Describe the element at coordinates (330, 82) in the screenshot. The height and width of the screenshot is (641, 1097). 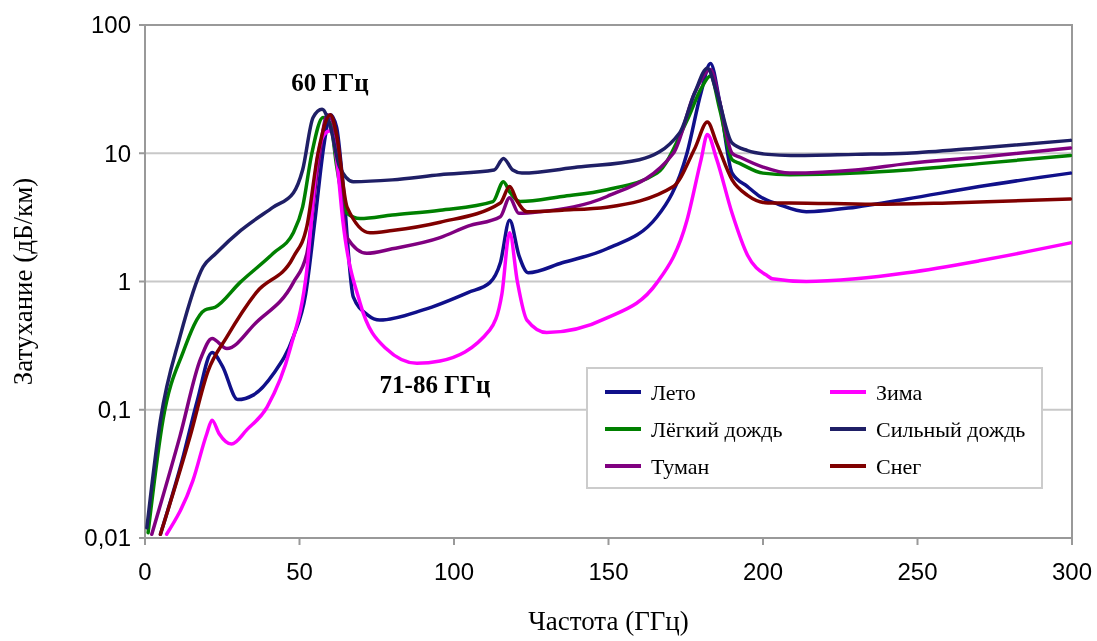
I see `annotation: 60 ГГц` at that location.